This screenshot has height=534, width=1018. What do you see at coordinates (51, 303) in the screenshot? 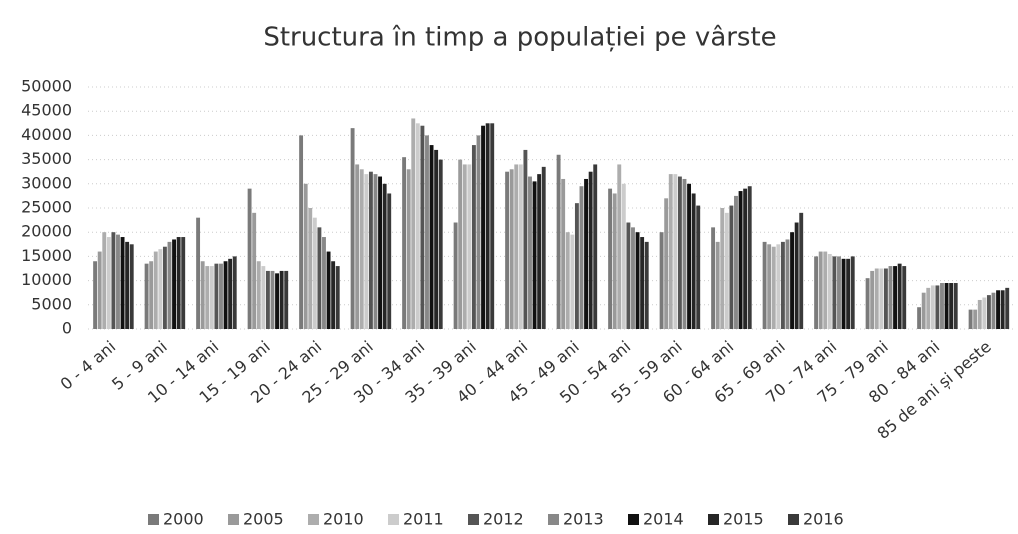
I see `y-tick-label: 5000` at bounding box center [51, 303].